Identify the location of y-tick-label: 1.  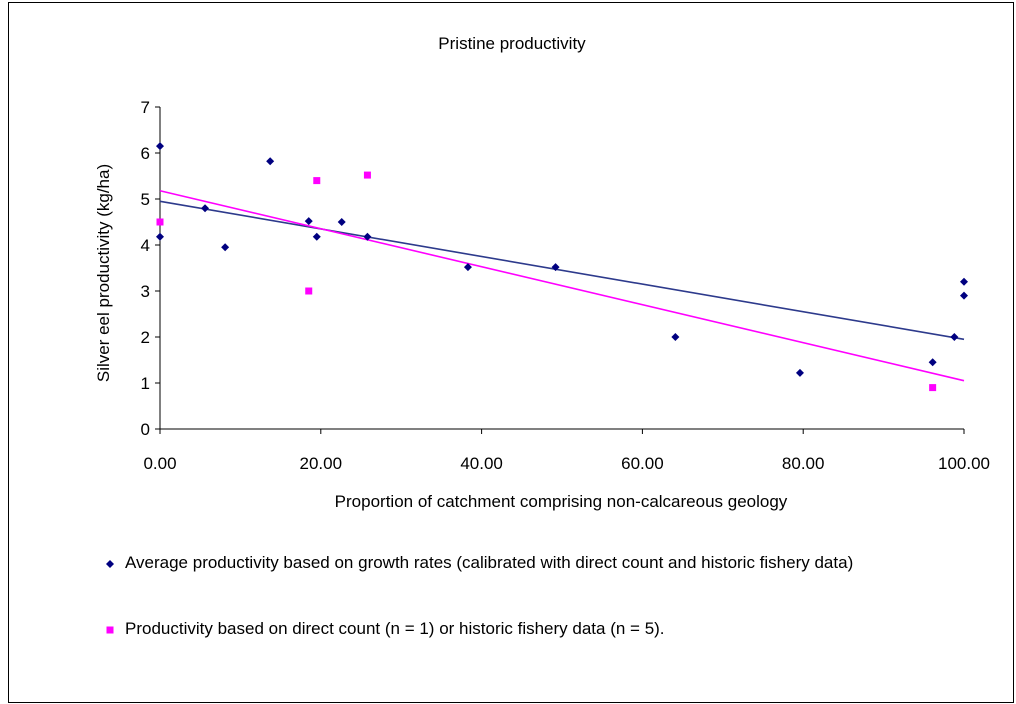
(145, 383).